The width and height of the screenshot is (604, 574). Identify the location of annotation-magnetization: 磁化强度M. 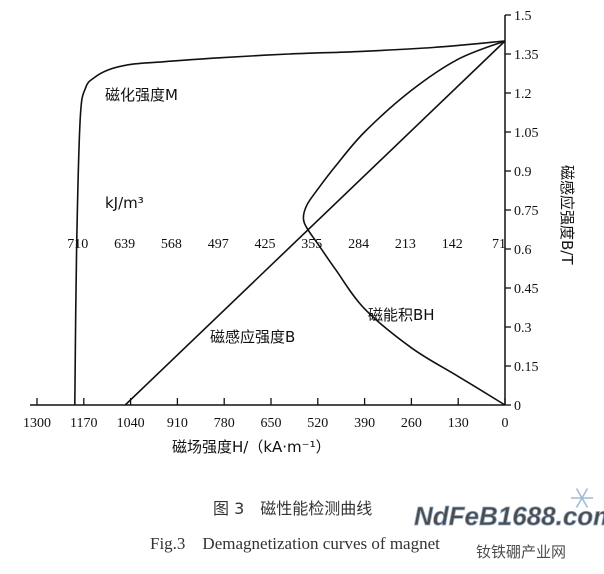
(141, 95).